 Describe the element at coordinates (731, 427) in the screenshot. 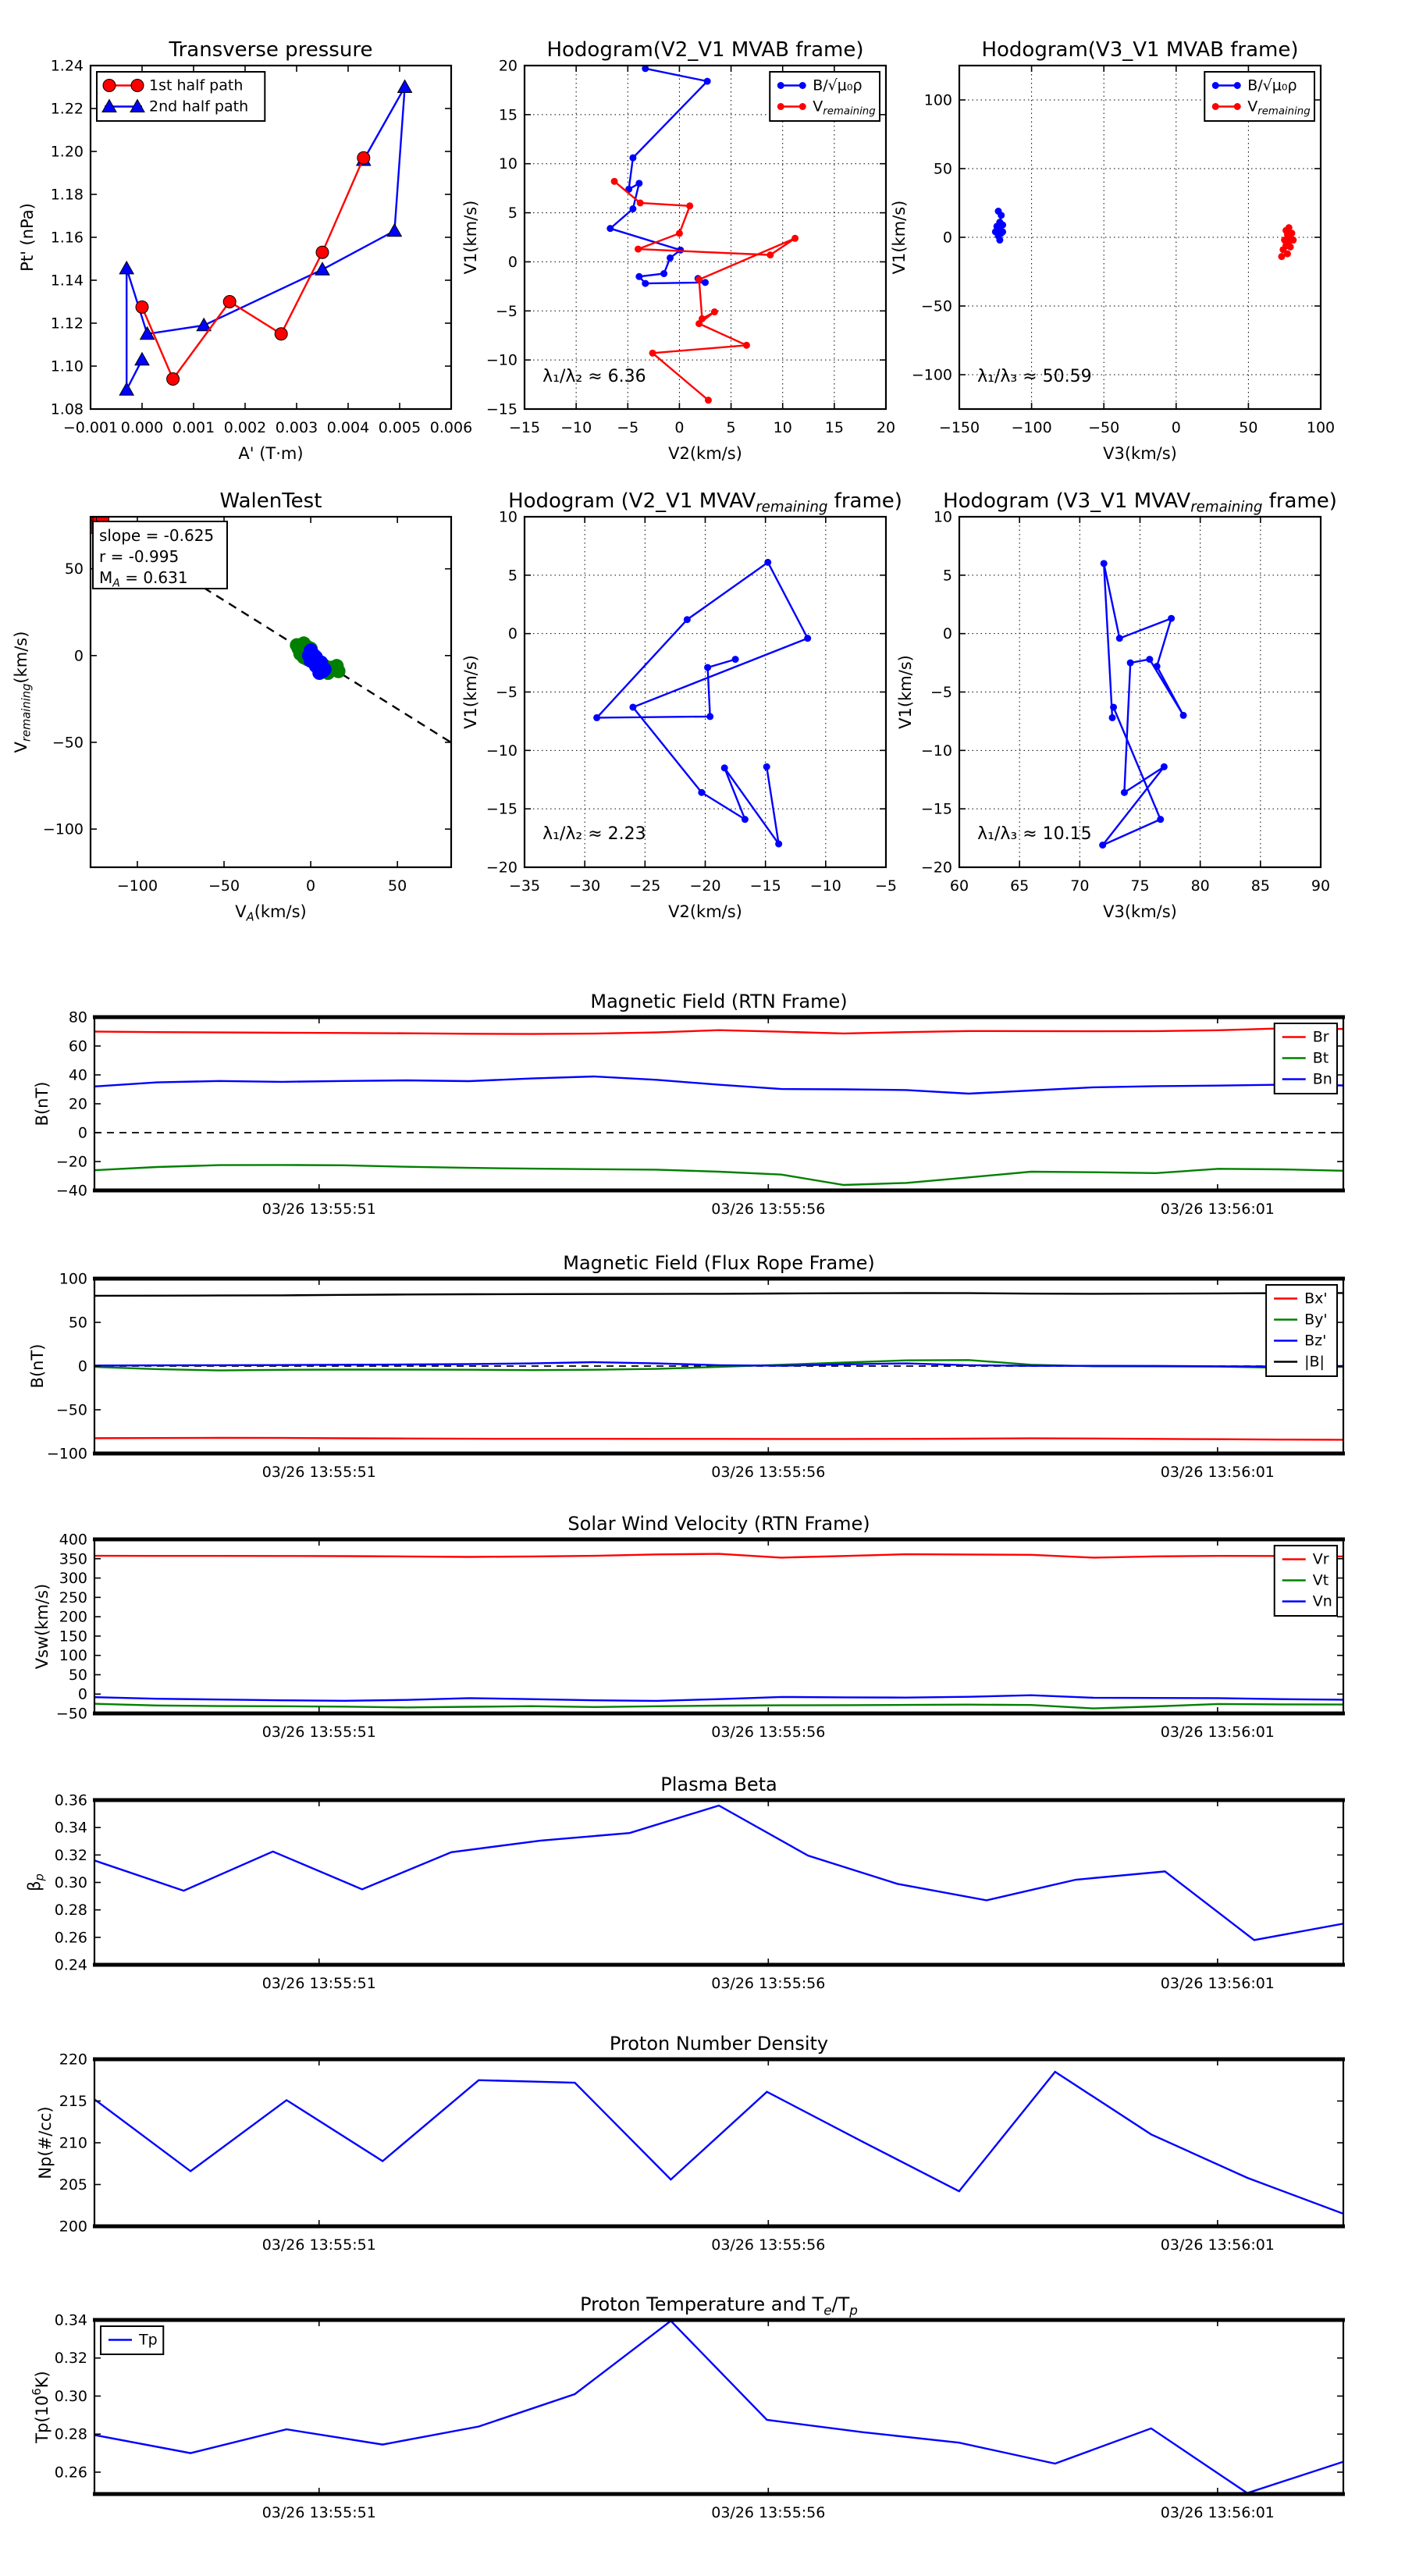

I see `x-tick-label: 5` at that location.